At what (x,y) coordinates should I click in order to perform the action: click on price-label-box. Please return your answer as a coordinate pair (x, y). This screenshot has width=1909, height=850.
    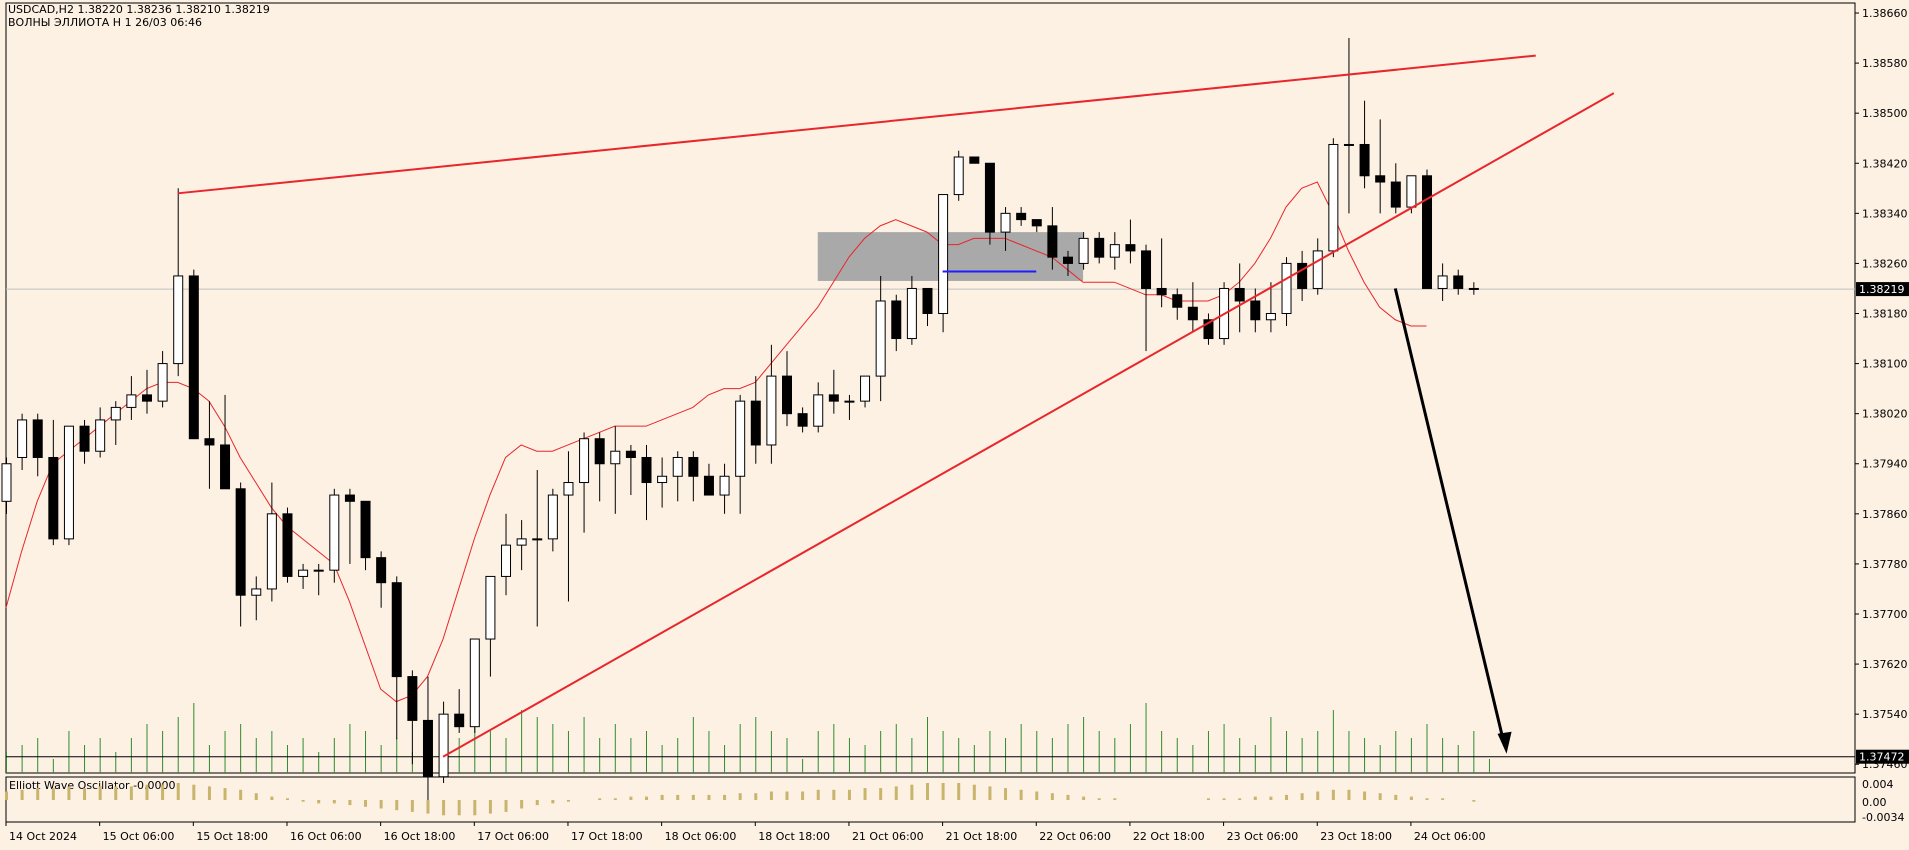
    Looking at the image, I should click on (1882, 289).